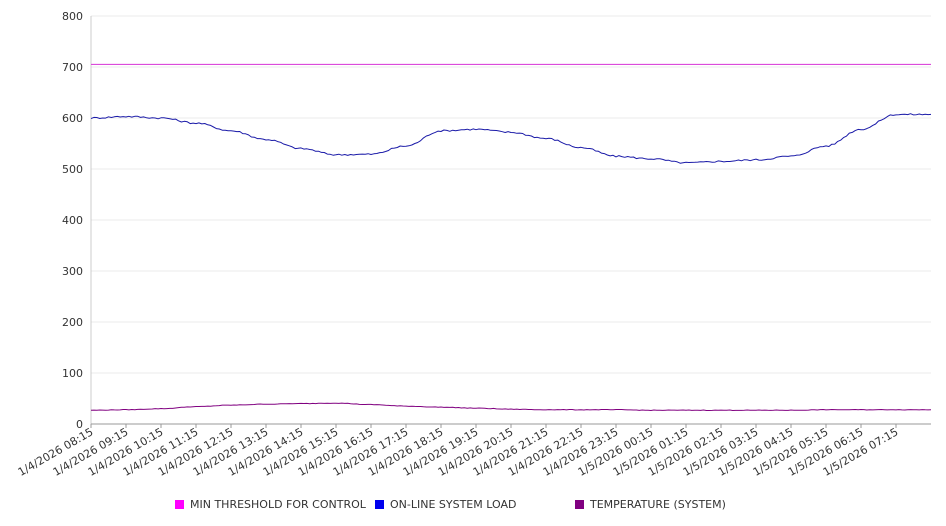  Describe the element at coordinates (511, 138) in the screenshot. I see `series-line-1: ON-LINE SYSTEM LOAD` at that location.